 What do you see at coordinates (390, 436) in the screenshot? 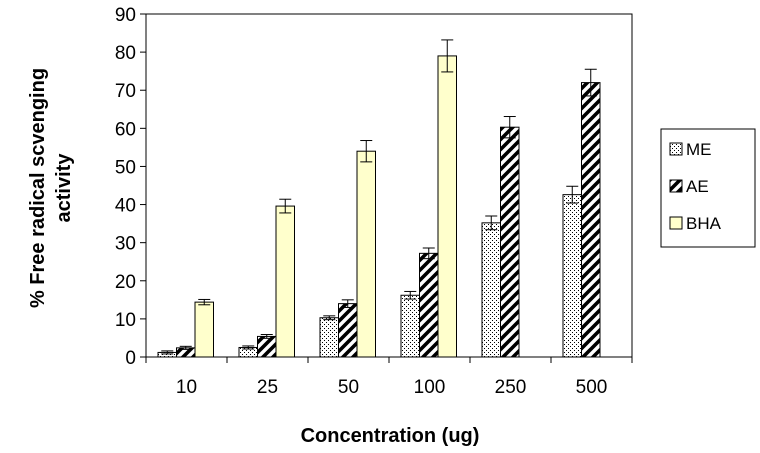
I see `x-axis-title: Concentration (ug)` at bounding box center [390, 436].